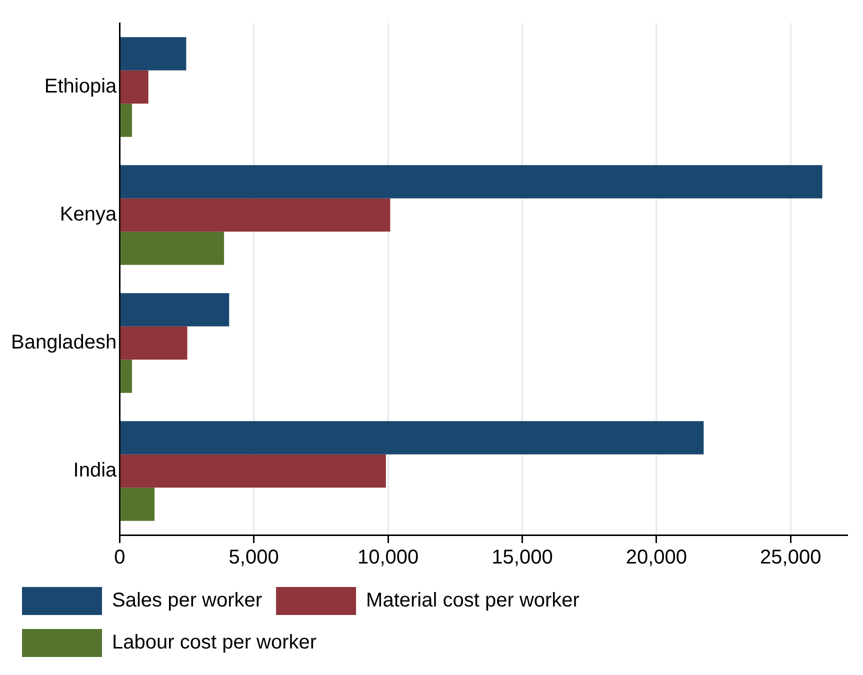 The image size is (863, 675). I want to click on y-tick-label: Ethiopia, so click(81, 87).